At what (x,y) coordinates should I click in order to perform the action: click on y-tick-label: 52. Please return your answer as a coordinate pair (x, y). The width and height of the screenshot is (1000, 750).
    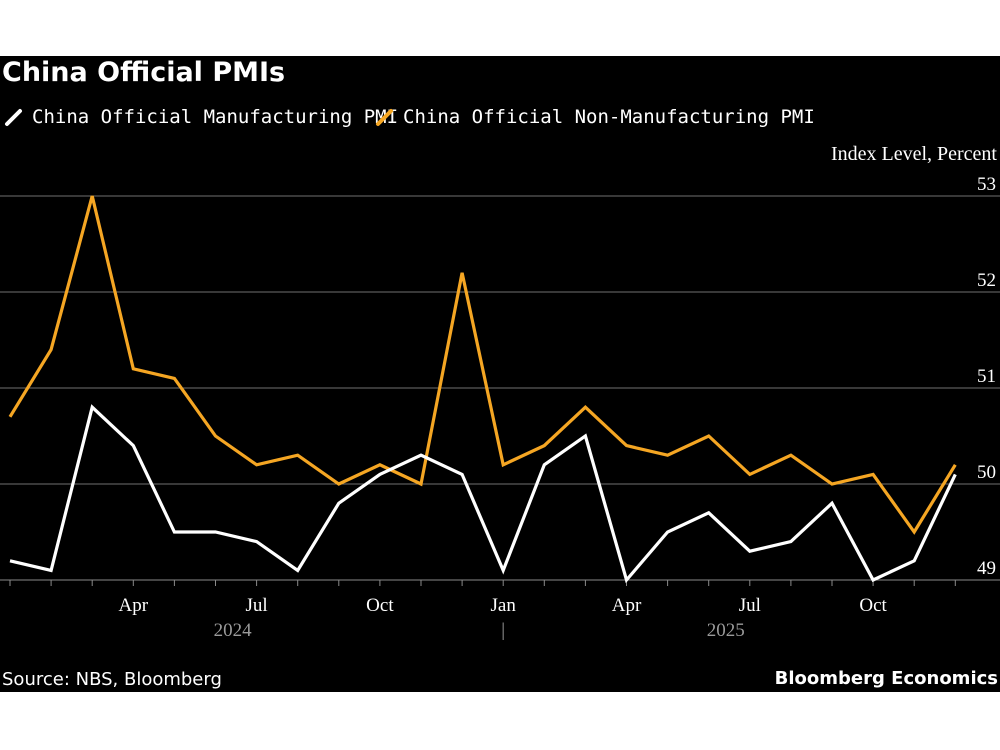
    Looking at the image, I should click on (986, 280).